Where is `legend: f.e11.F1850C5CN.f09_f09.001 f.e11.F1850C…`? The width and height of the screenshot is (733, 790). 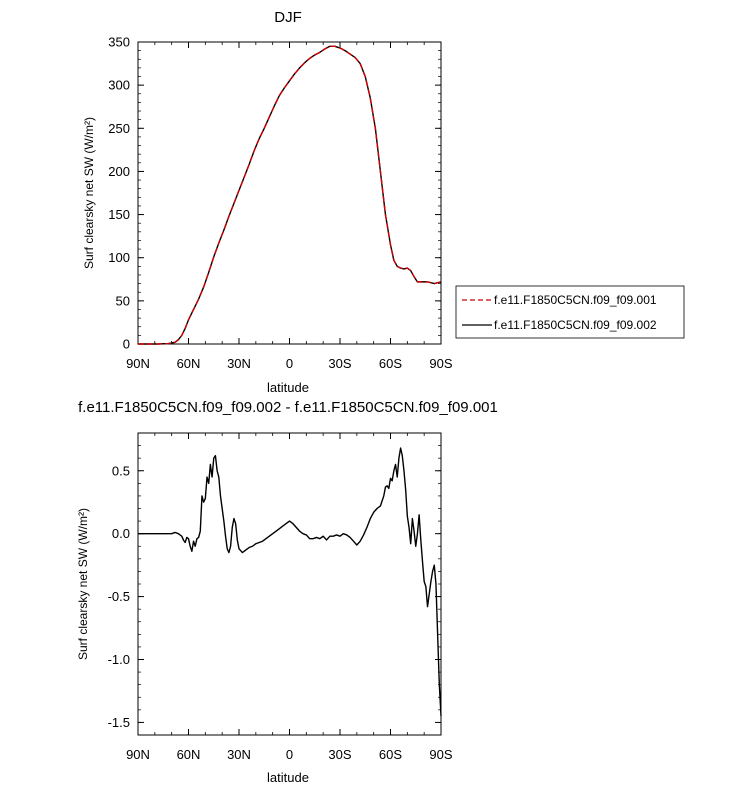
legend: f.e11.F1850C5CN.f09_f09.001 f.e11.F1850C… is located at coordinates (570, 312).